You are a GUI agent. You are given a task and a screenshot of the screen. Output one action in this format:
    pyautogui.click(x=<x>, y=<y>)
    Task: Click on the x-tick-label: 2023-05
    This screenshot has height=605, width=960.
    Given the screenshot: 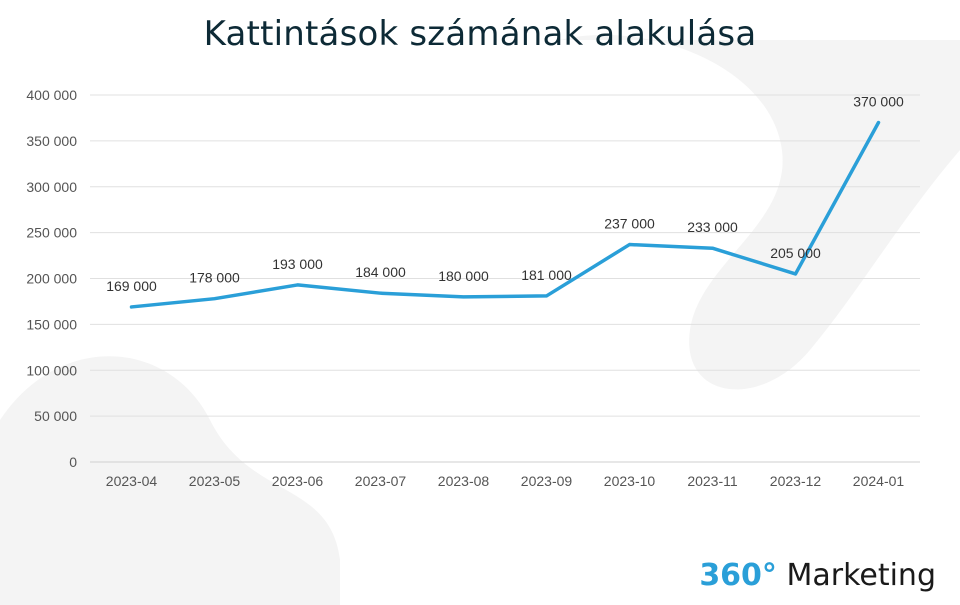 What is the action you would take?
    pyautogui.click(x=215, y=481)
    